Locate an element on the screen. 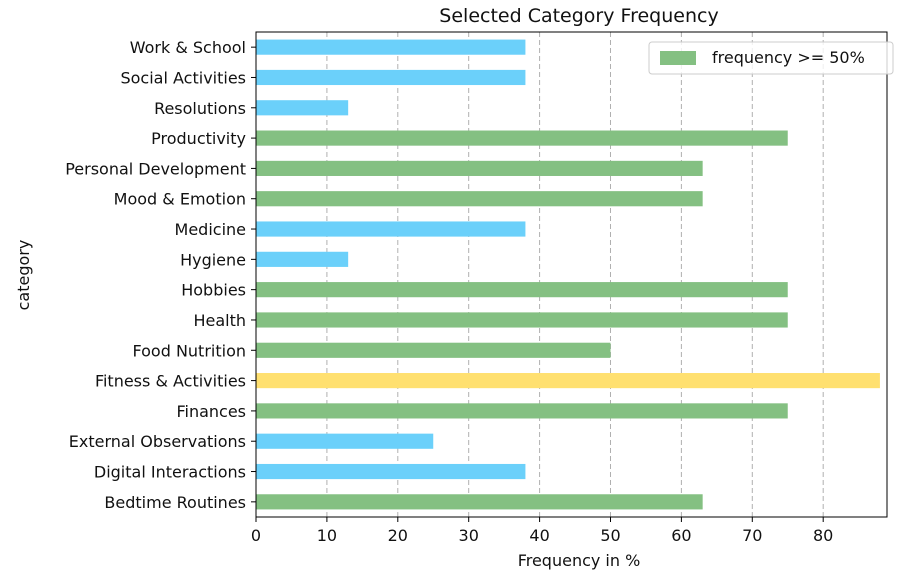 The image size is (903, 571). x-tick-label-60: 60 is located at coordinates (681, 535).